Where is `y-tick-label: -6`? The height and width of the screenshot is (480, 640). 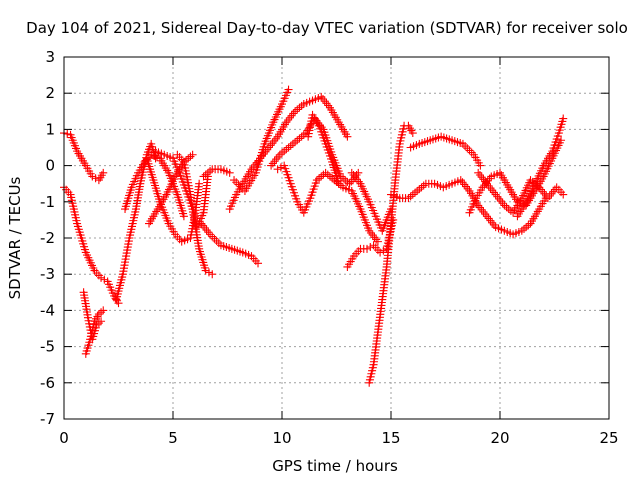 y-tick-label: -6 is located at coordinates (47, 383).